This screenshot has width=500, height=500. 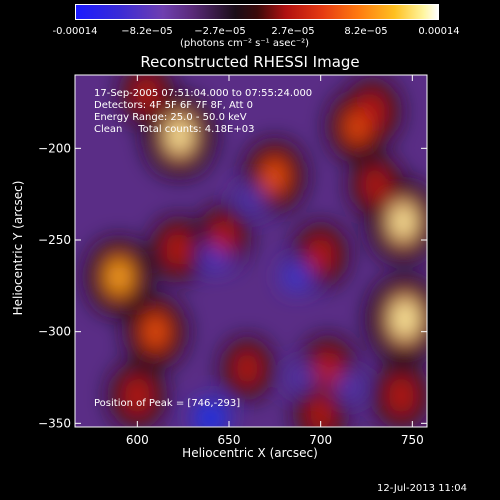 I want to click on y-axis-label: Heliocentric Y (arcsec), so click(x=18, y=248).